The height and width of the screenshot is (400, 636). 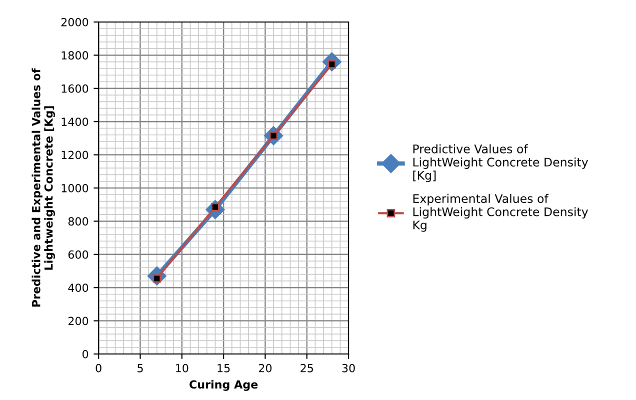 I want to click on y-tick-label: 400, so click(x=78, y=288).